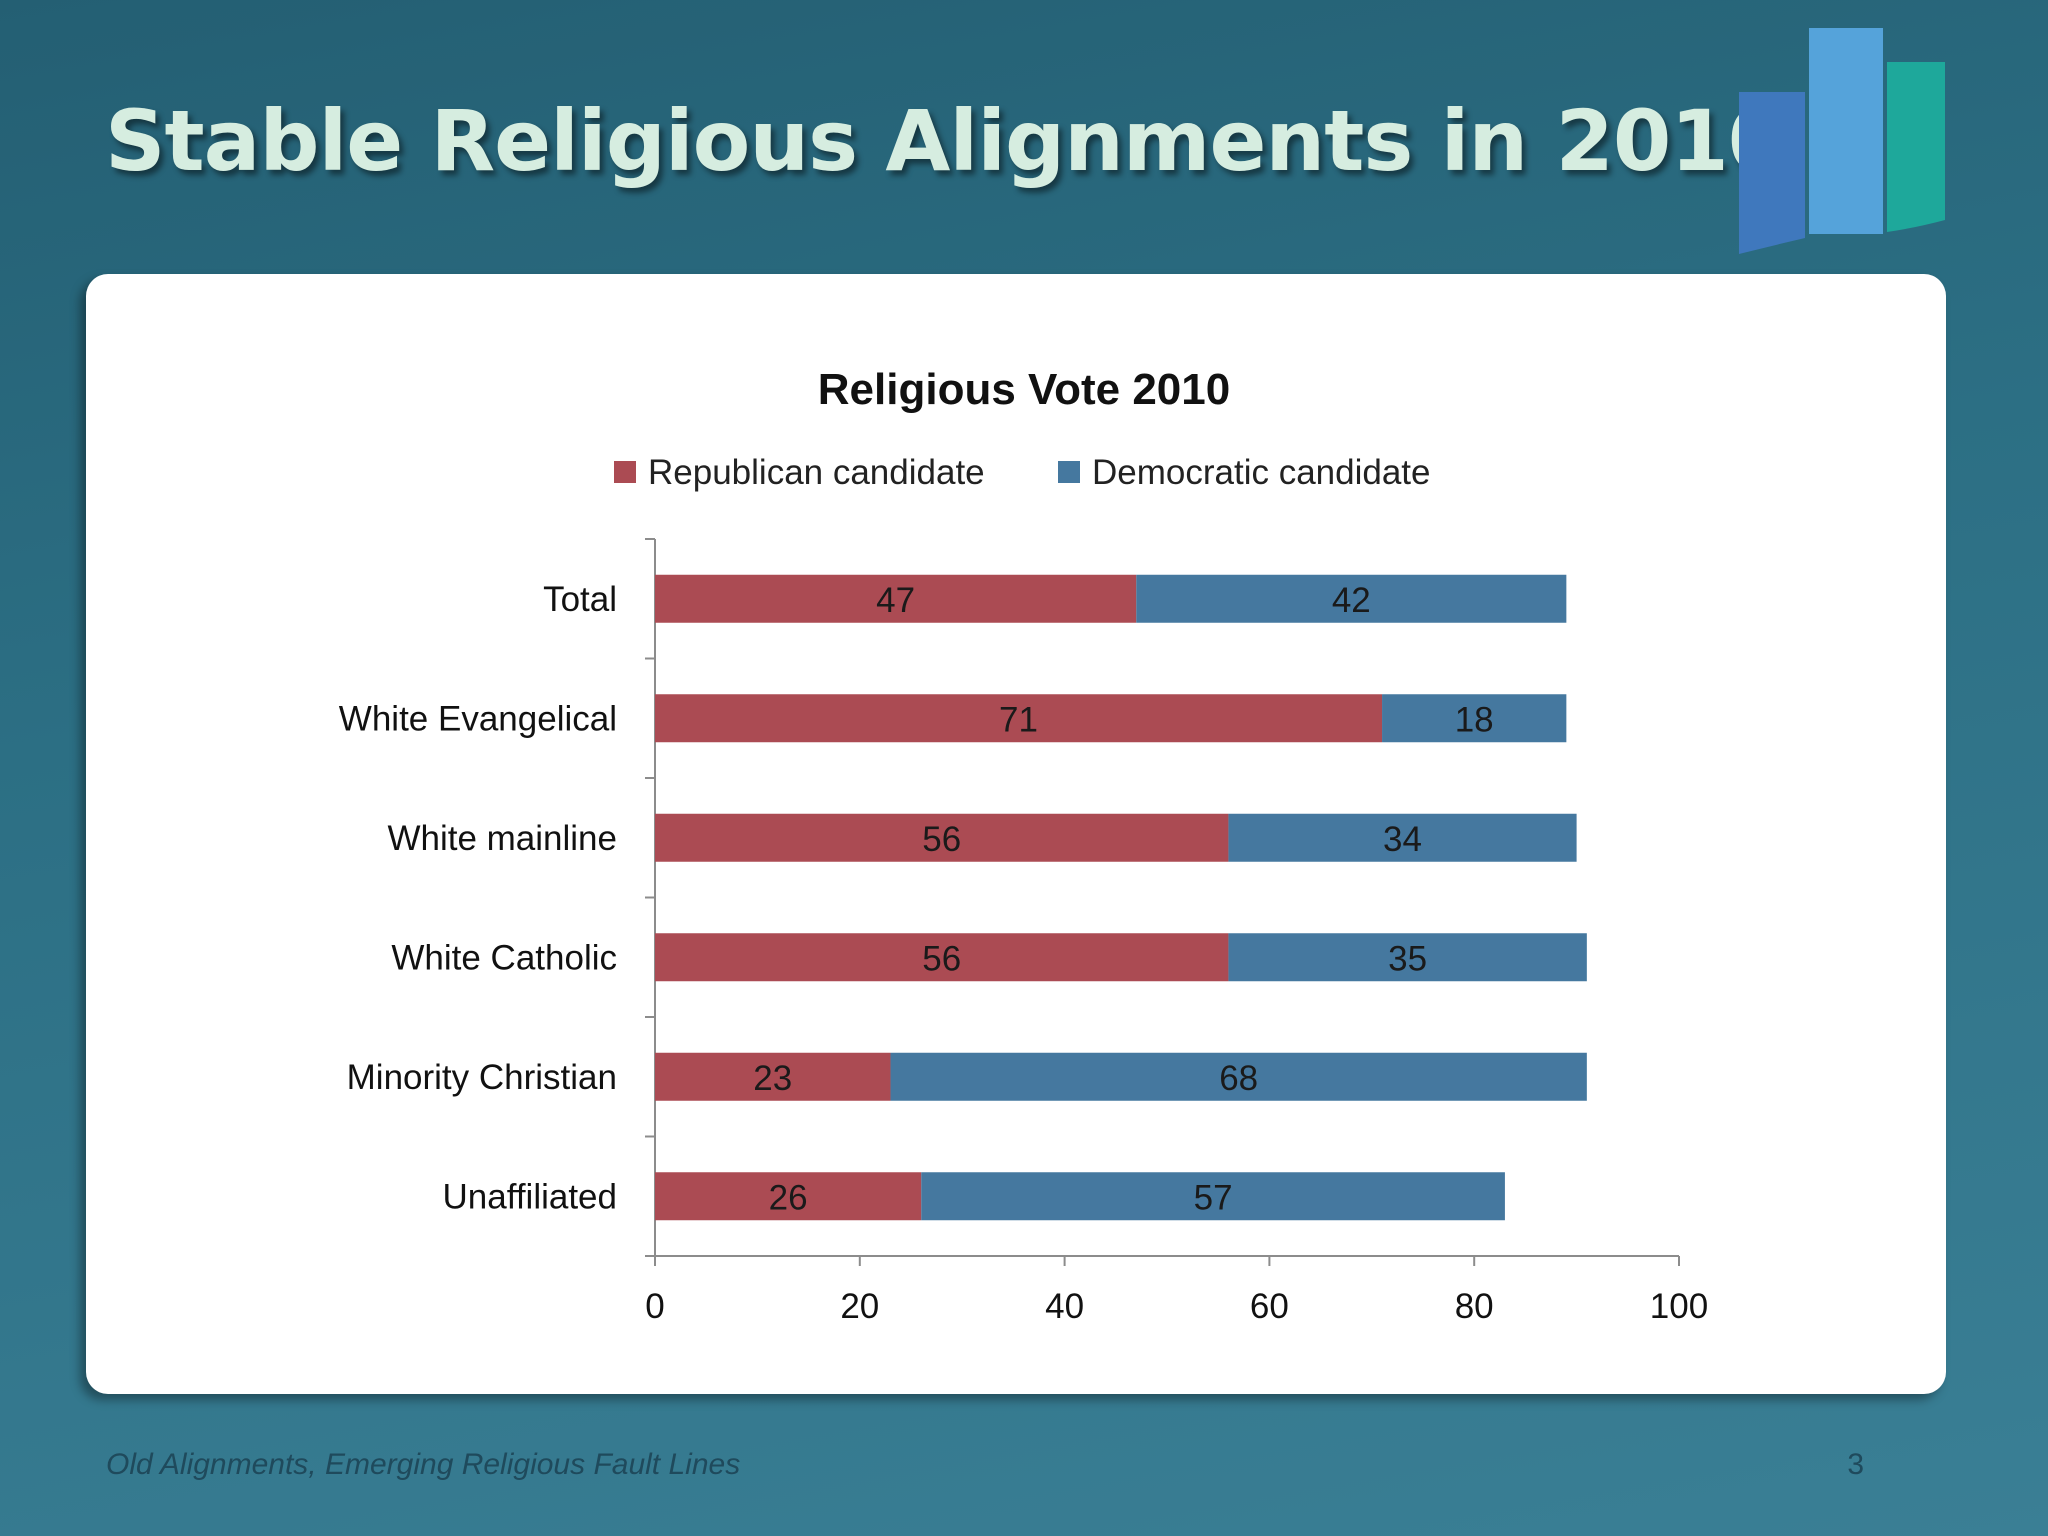 The height and width of the screenshot is (1536, 2048). What do you see at coordinates (530, 1196) in the screenshot?
I see `y-tick-label: Unaffiliated` at bounding box center [530, 1196].